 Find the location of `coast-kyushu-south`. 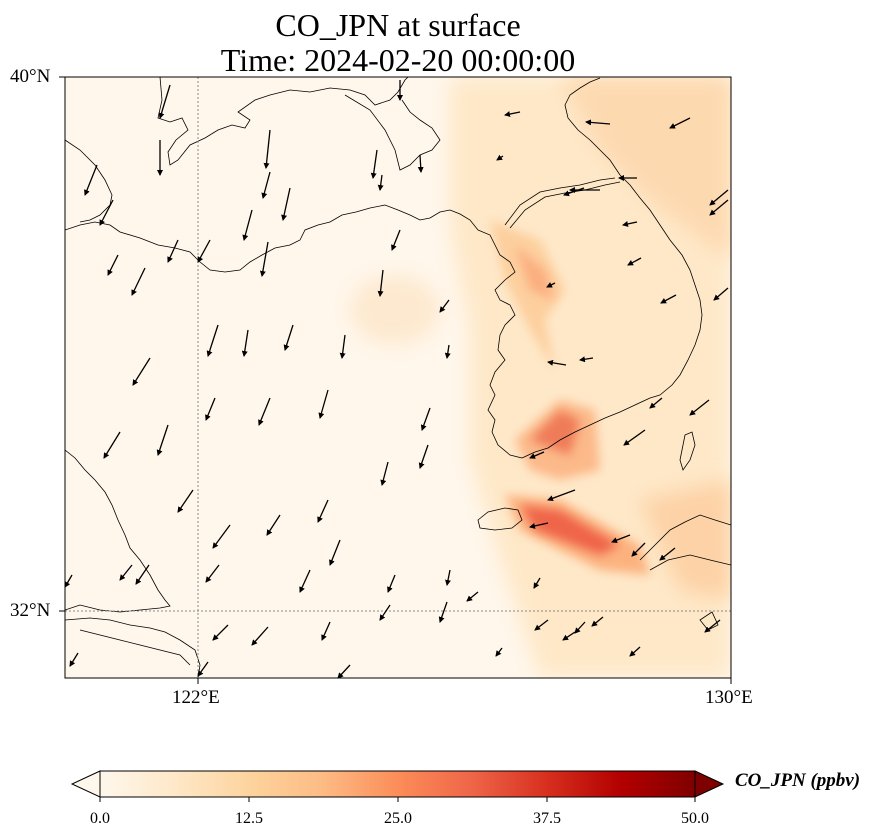

coast-kyushu-south is located at coordinates (690, 562).